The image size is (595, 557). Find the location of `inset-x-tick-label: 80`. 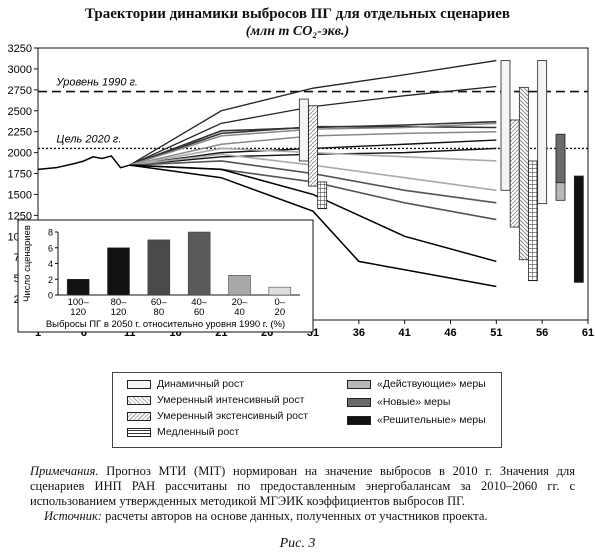

inset-x-tick-label: 80 is located at coordinates (159, 312).